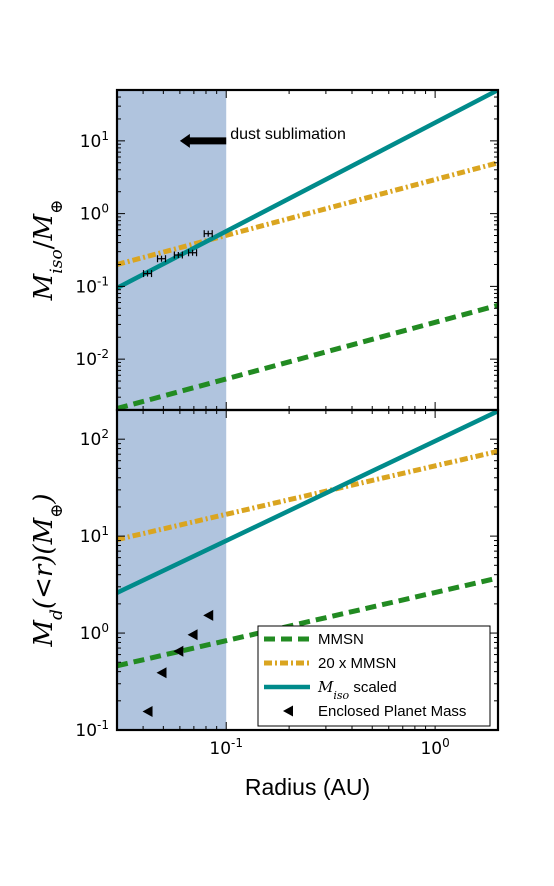 The width and height of the screenshot is (554, 886). Describe the element at coordinates (184, 140) in the screenshot. I see `annotation-arrow-head` at that location.